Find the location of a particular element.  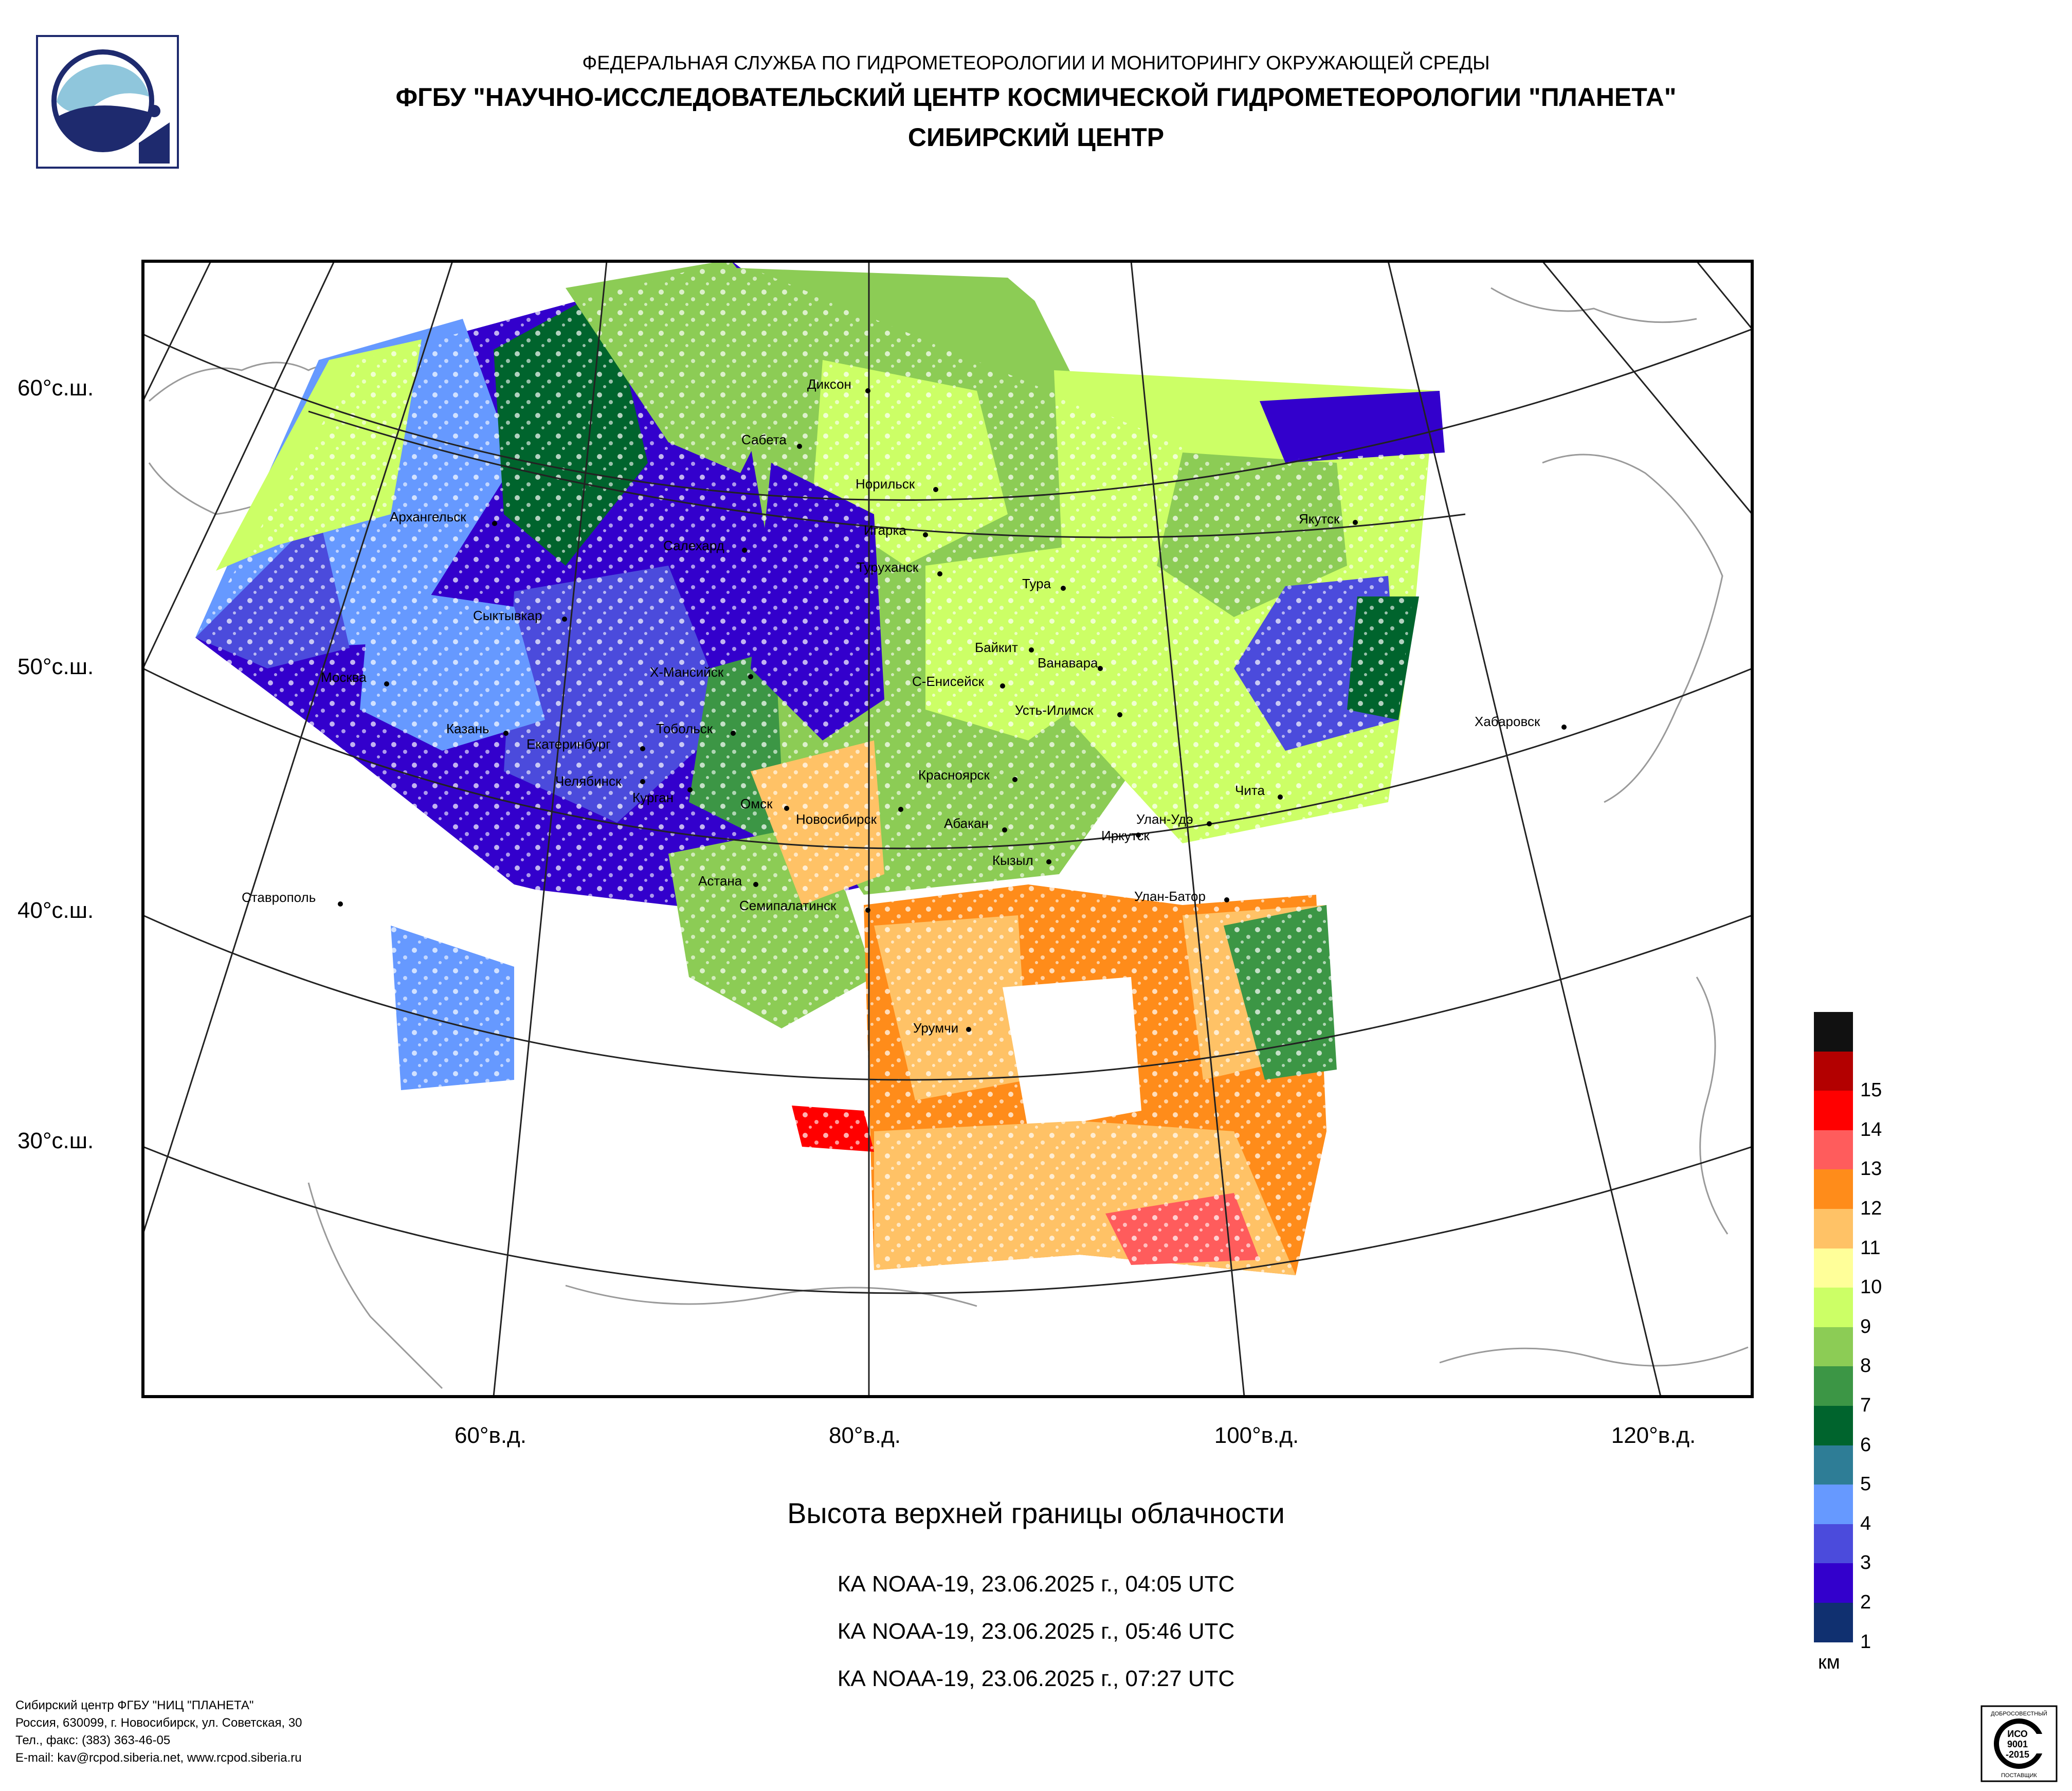

pass-2: КА NOAA-19, 23.06.2025 г., 05:46 UTC is located at coordinates (1036, 1631).